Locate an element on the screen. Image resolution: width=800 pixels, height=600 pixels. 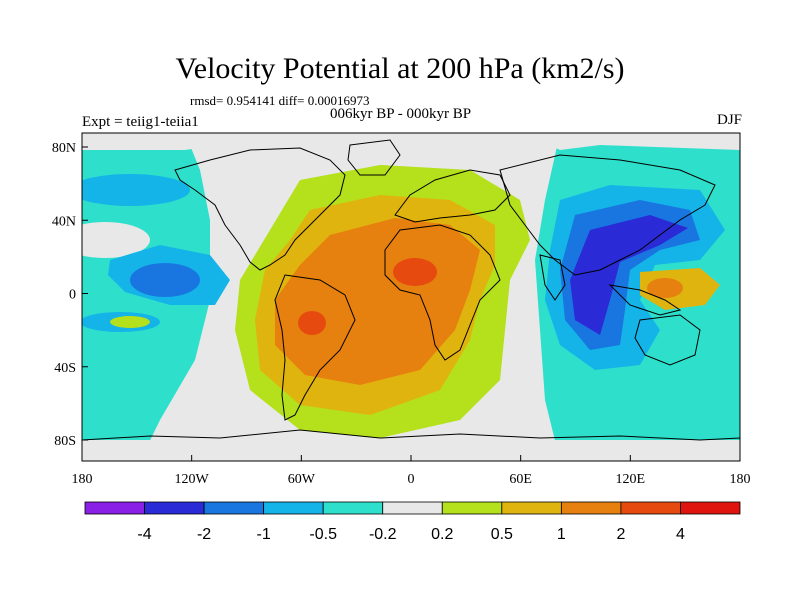
coast-asia is located at coordinates (607, 215).